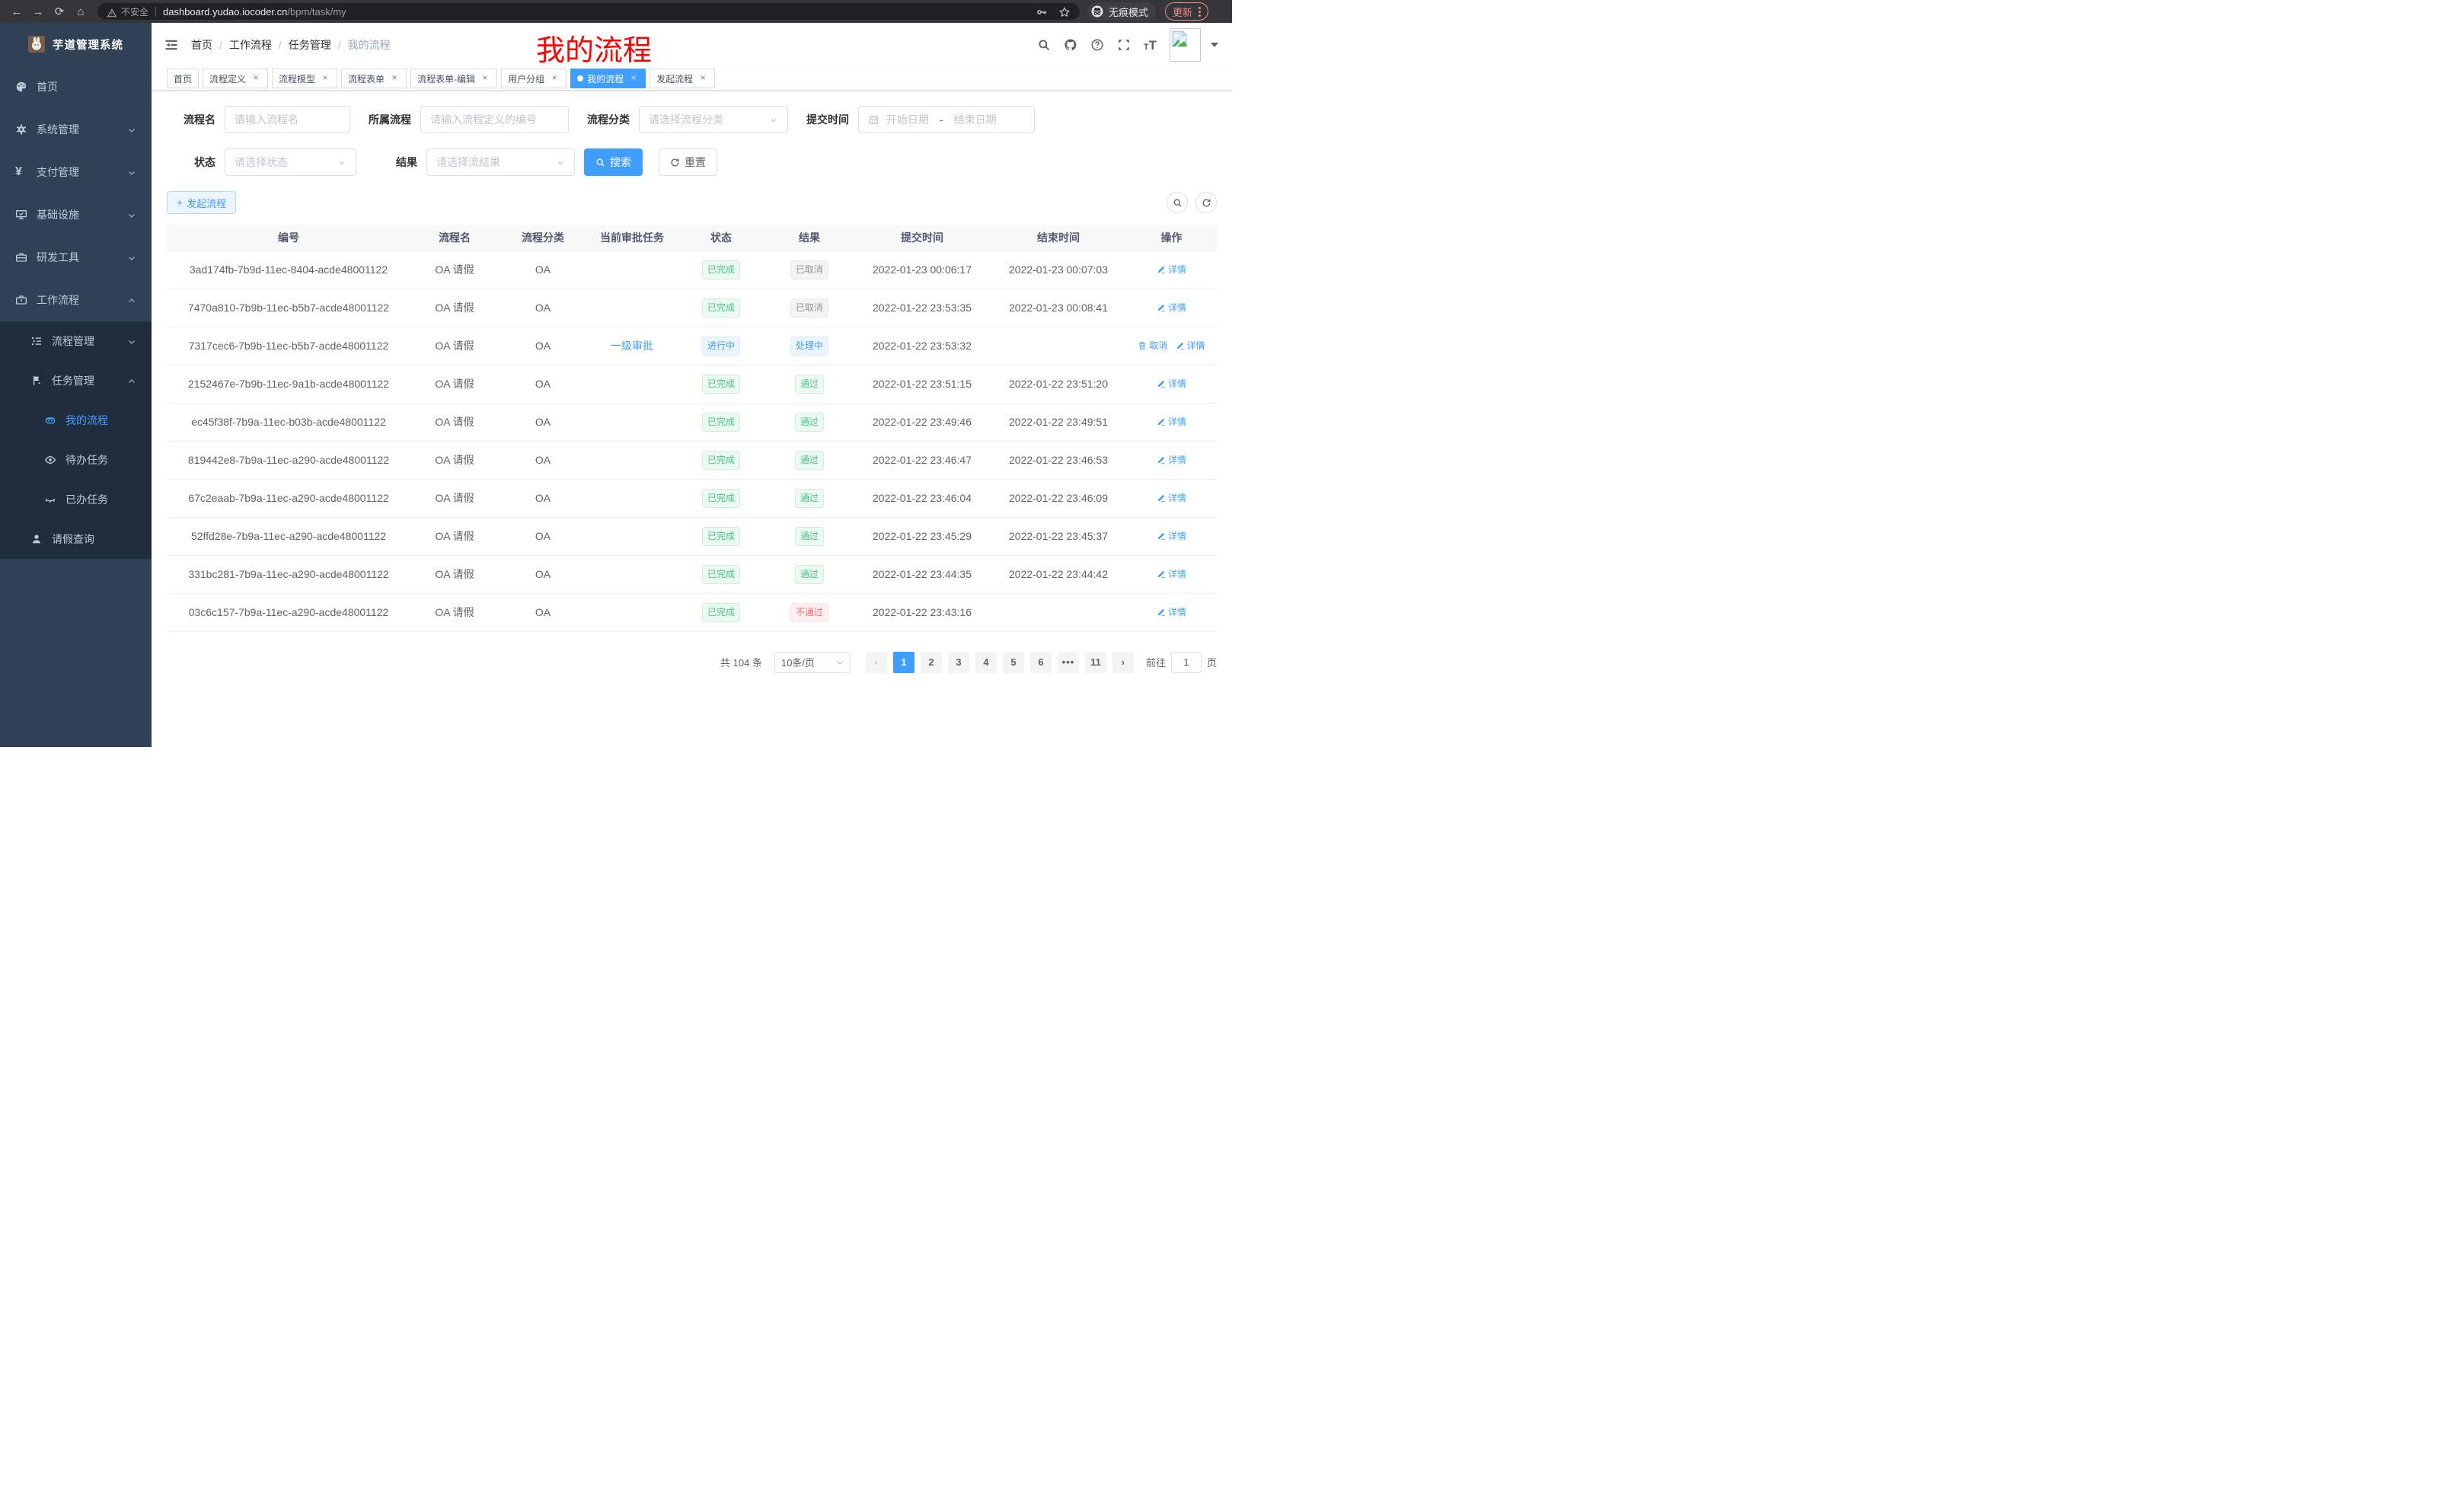  Describe the element at coordinates (608, 78) in the screenshot. I see `tab-my-process: 我的流程 ×` at that location.